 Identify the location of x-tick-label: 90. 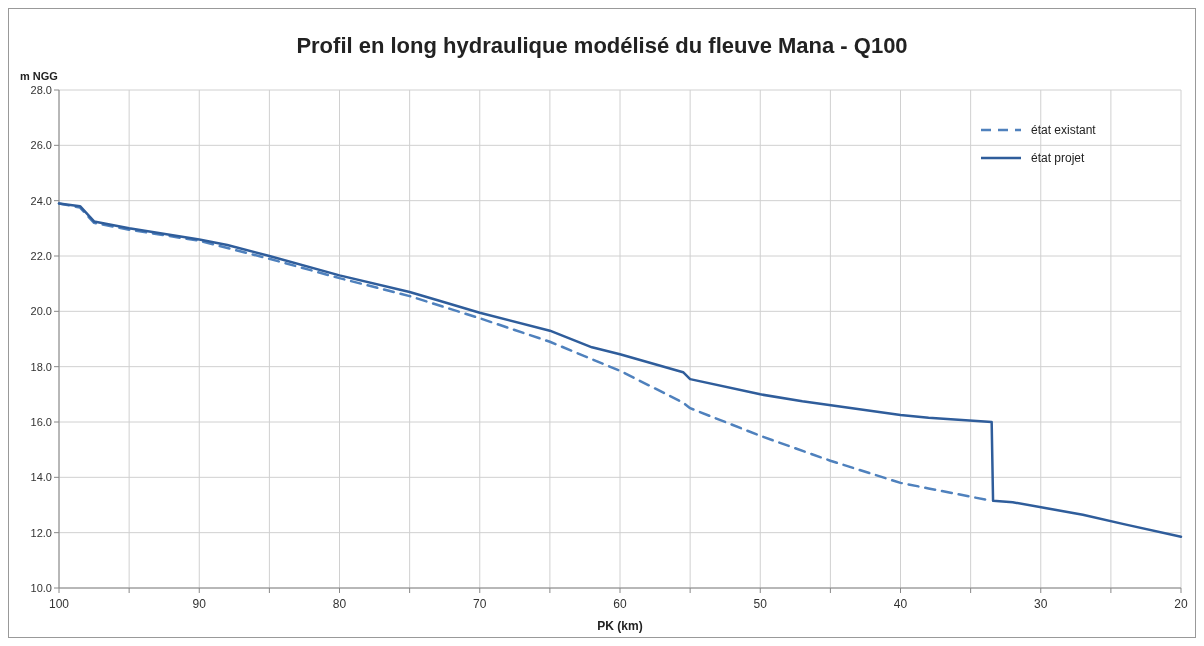
(199, 604).